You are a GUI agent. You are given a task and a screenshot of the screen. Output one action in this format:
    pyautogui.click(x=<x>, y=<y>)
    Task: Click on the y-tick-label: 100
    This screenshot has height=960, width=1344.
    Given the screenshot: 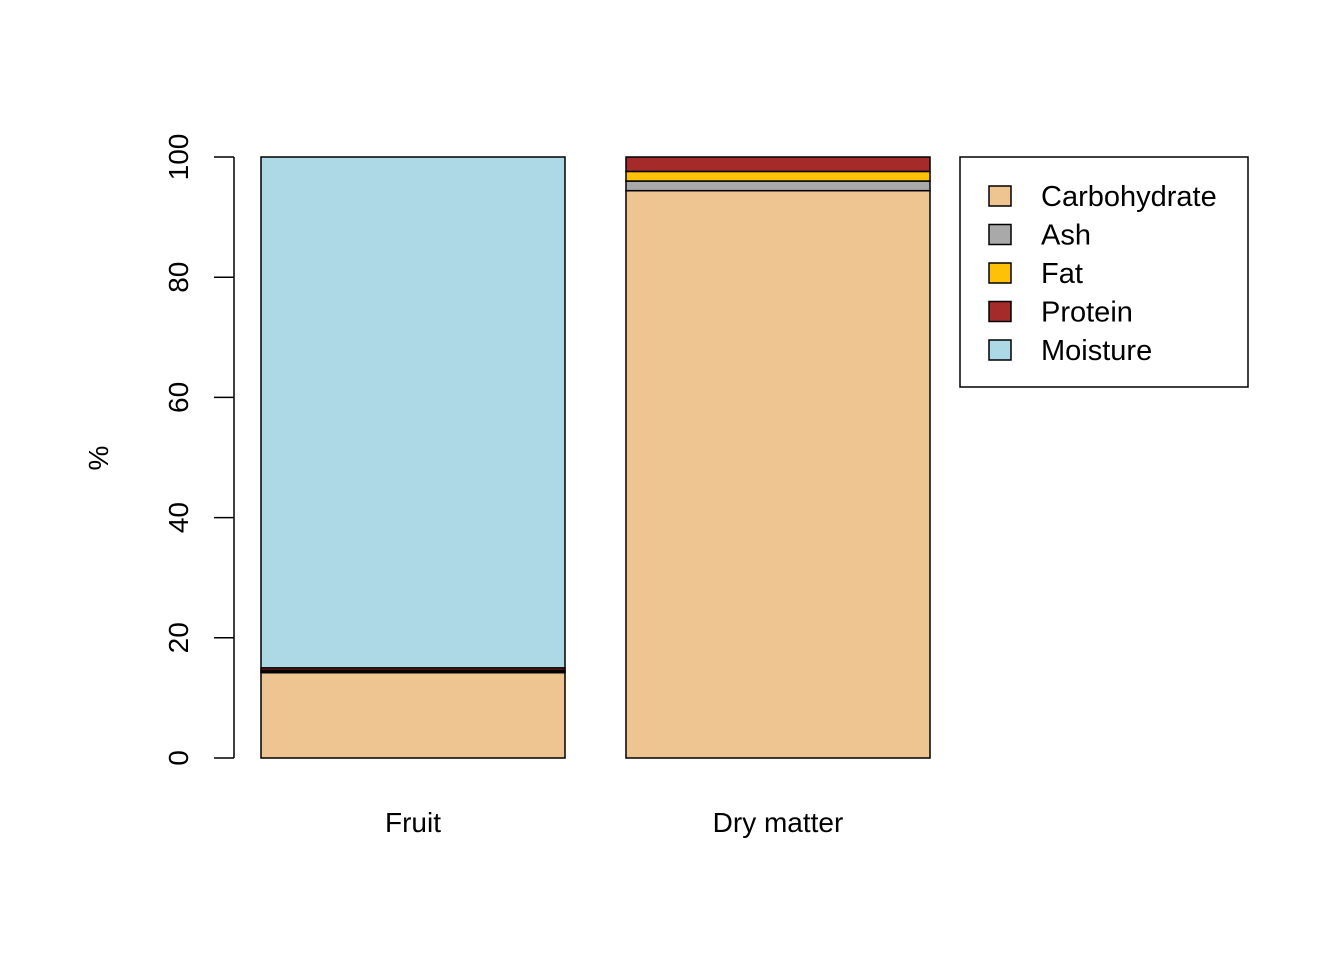 What is the action you would take?
    pyautogui.click(x=178, y=157)
    